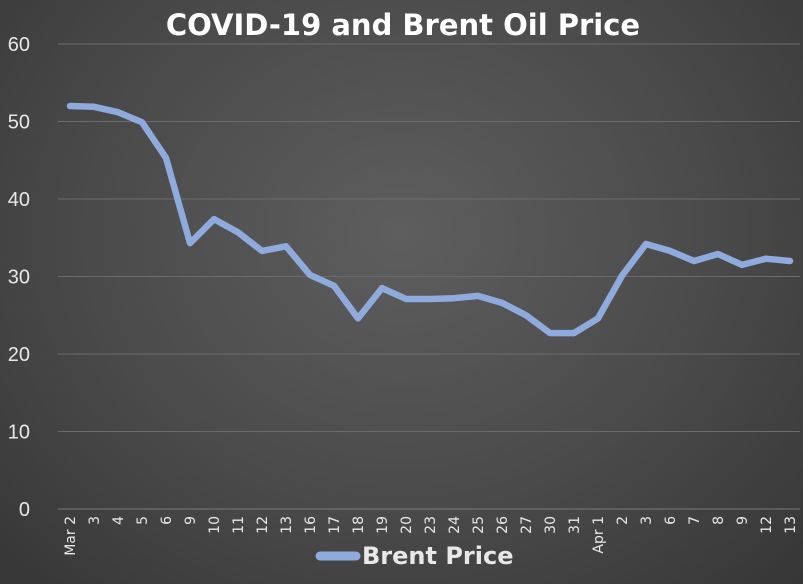  What do you see at coordinates (19, 278) in the screenshot?
I see `y-tick-label: 30` at bounding box center [19, 278].